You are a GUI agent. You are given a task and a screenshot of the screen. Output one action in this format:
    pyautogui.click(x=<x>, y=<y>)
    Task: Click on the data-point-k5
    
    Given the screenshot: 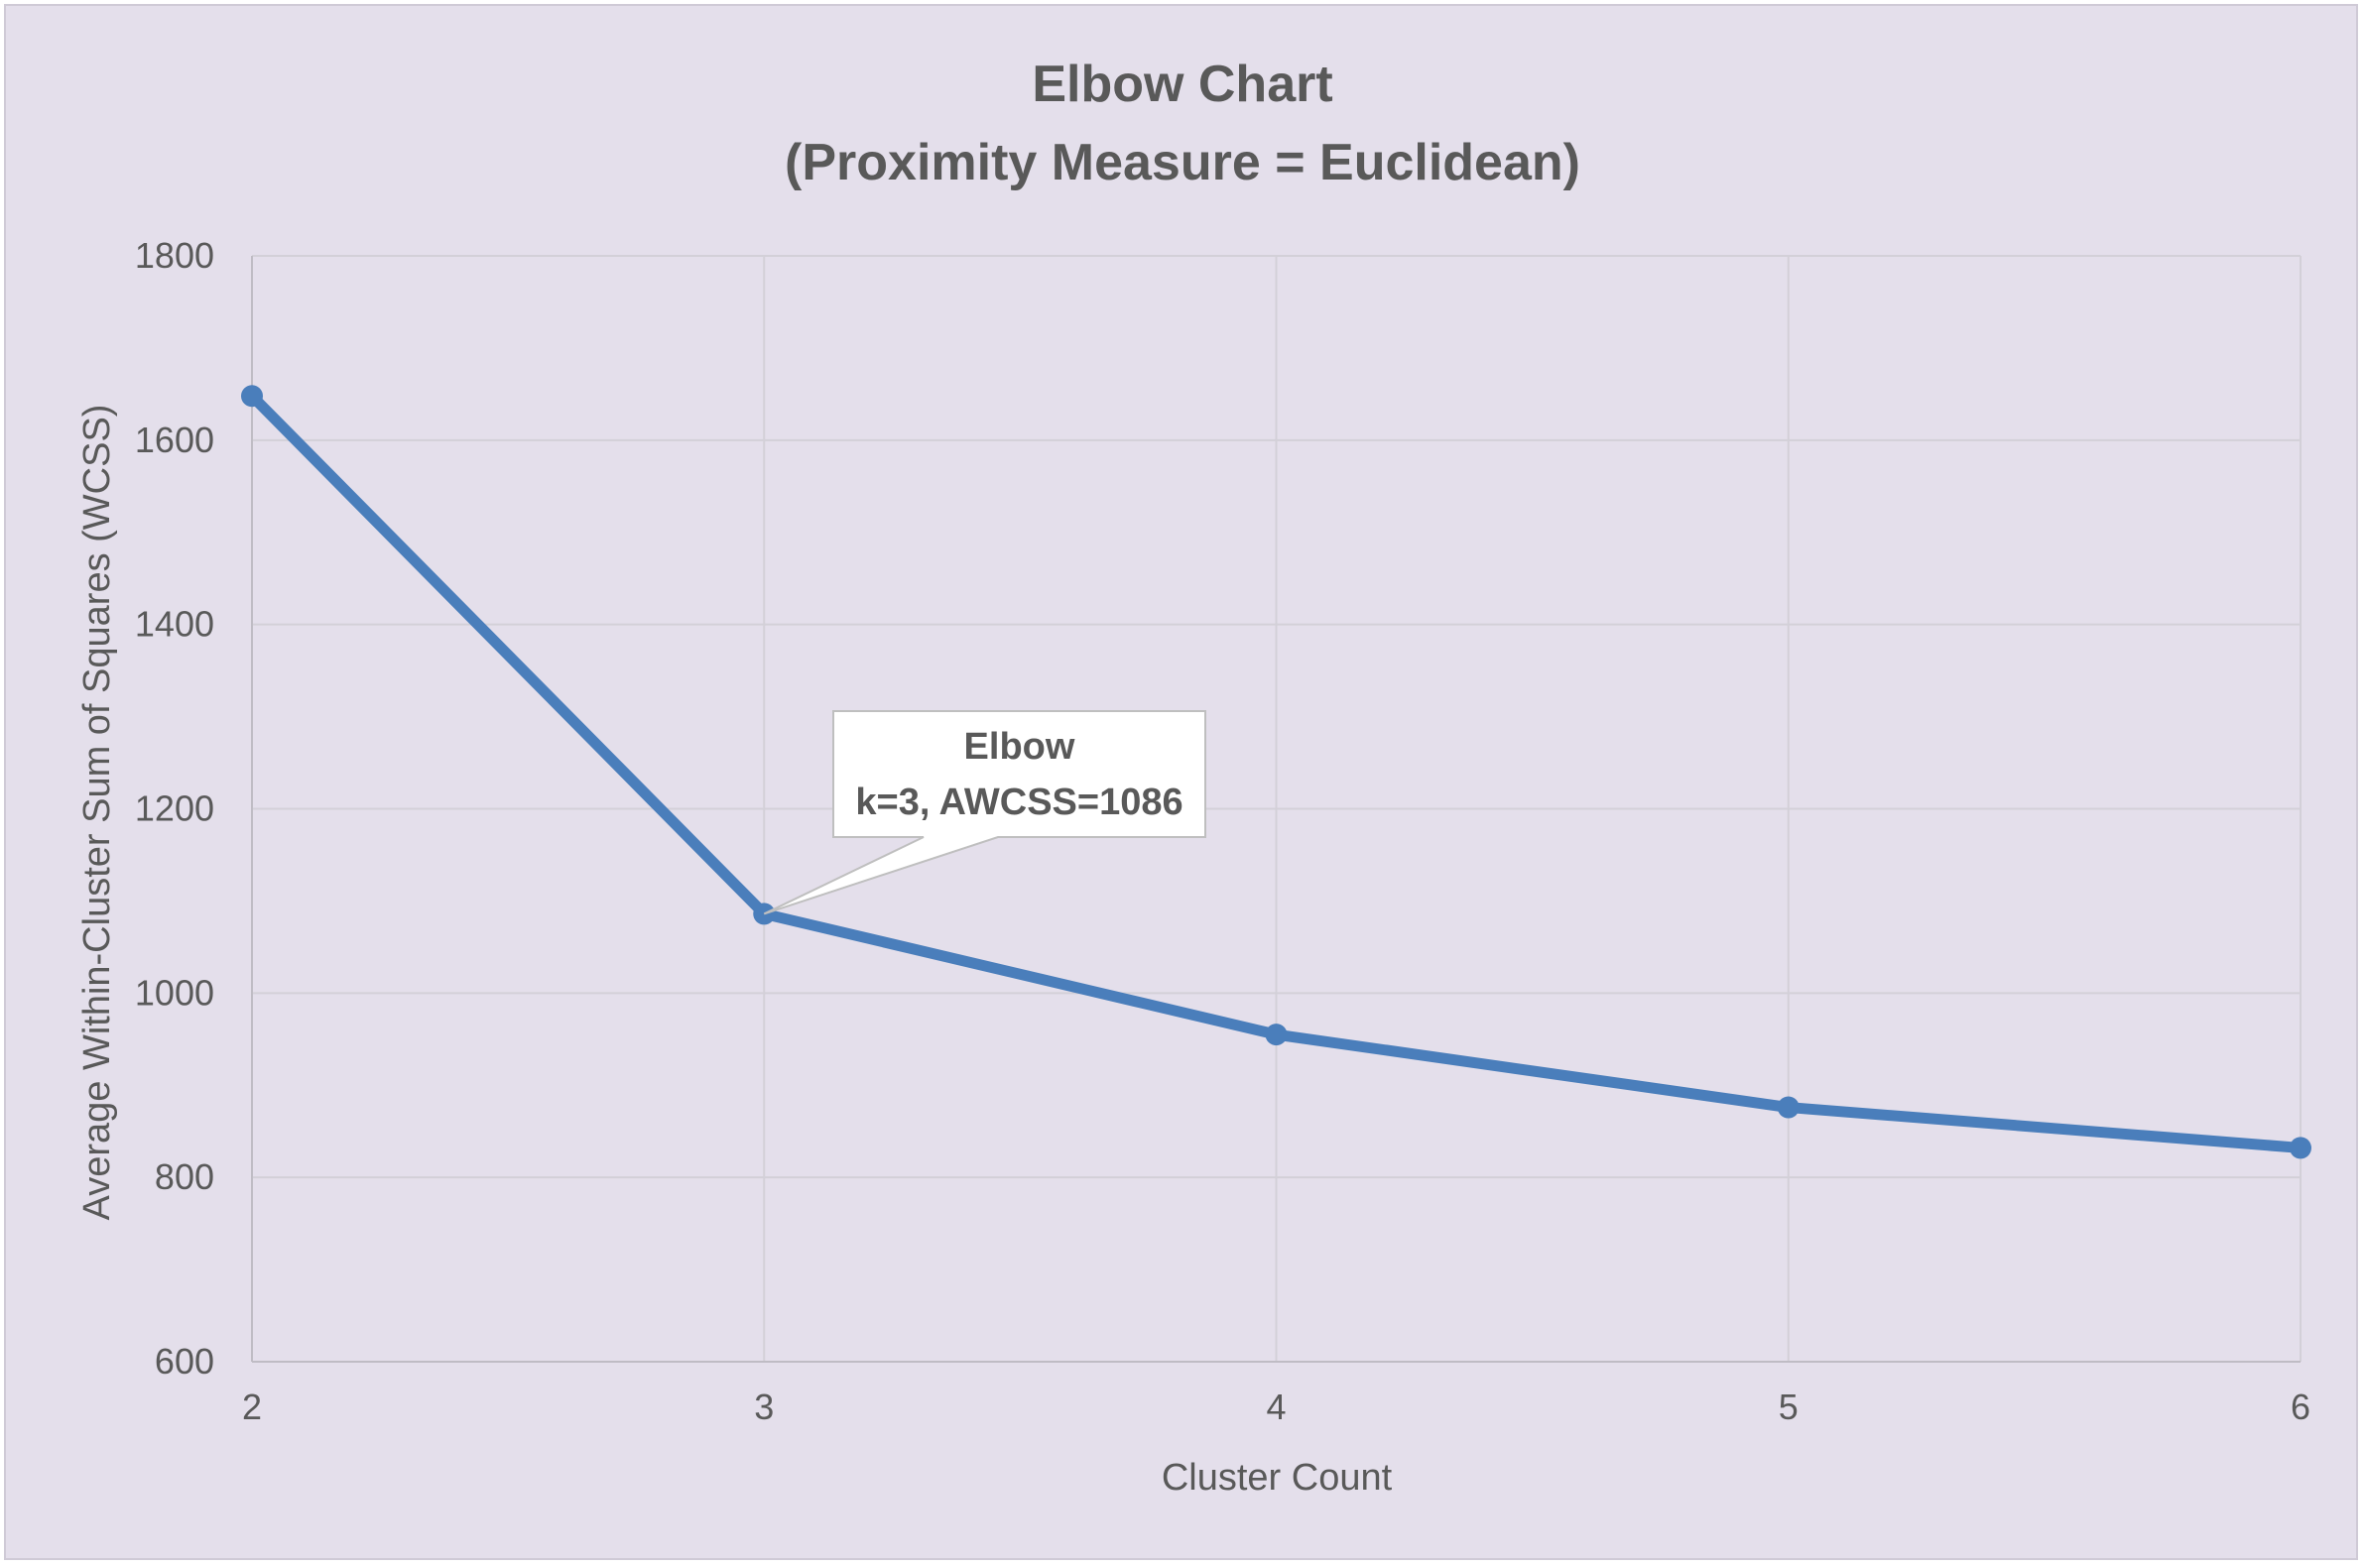 What is the action you would take?
    pyautogui.click(x=1788, y=1107)
    